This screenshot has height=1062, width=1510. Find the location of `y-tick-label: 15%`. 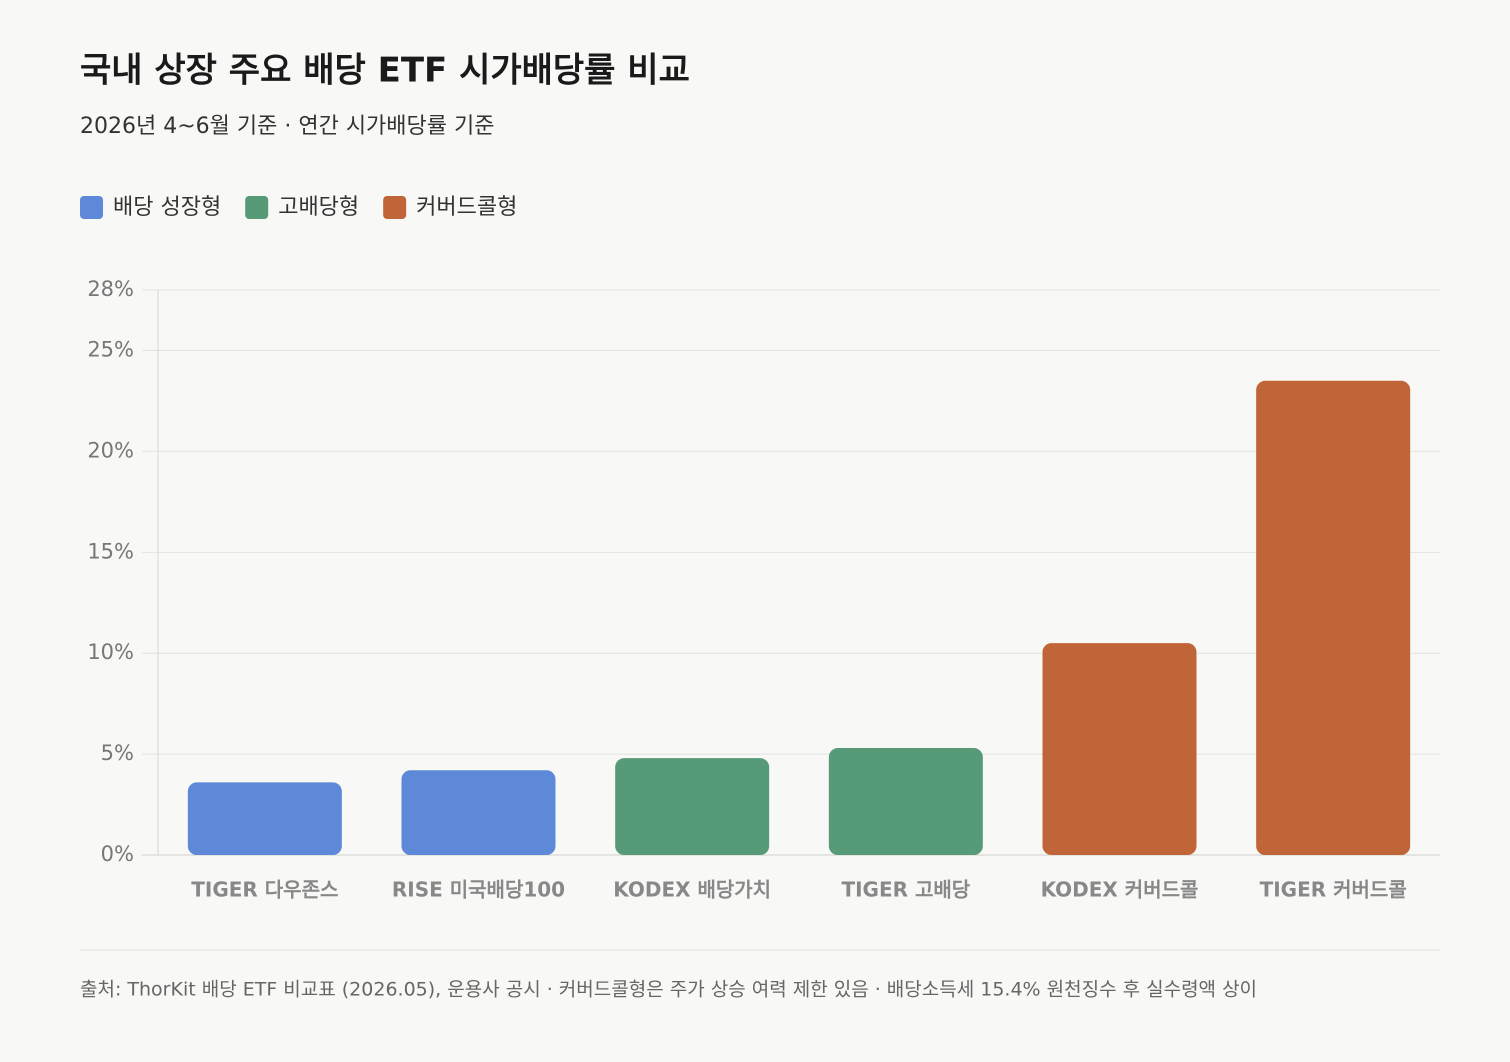

y-tick-label: 15% is located at coordinates (110, 551).